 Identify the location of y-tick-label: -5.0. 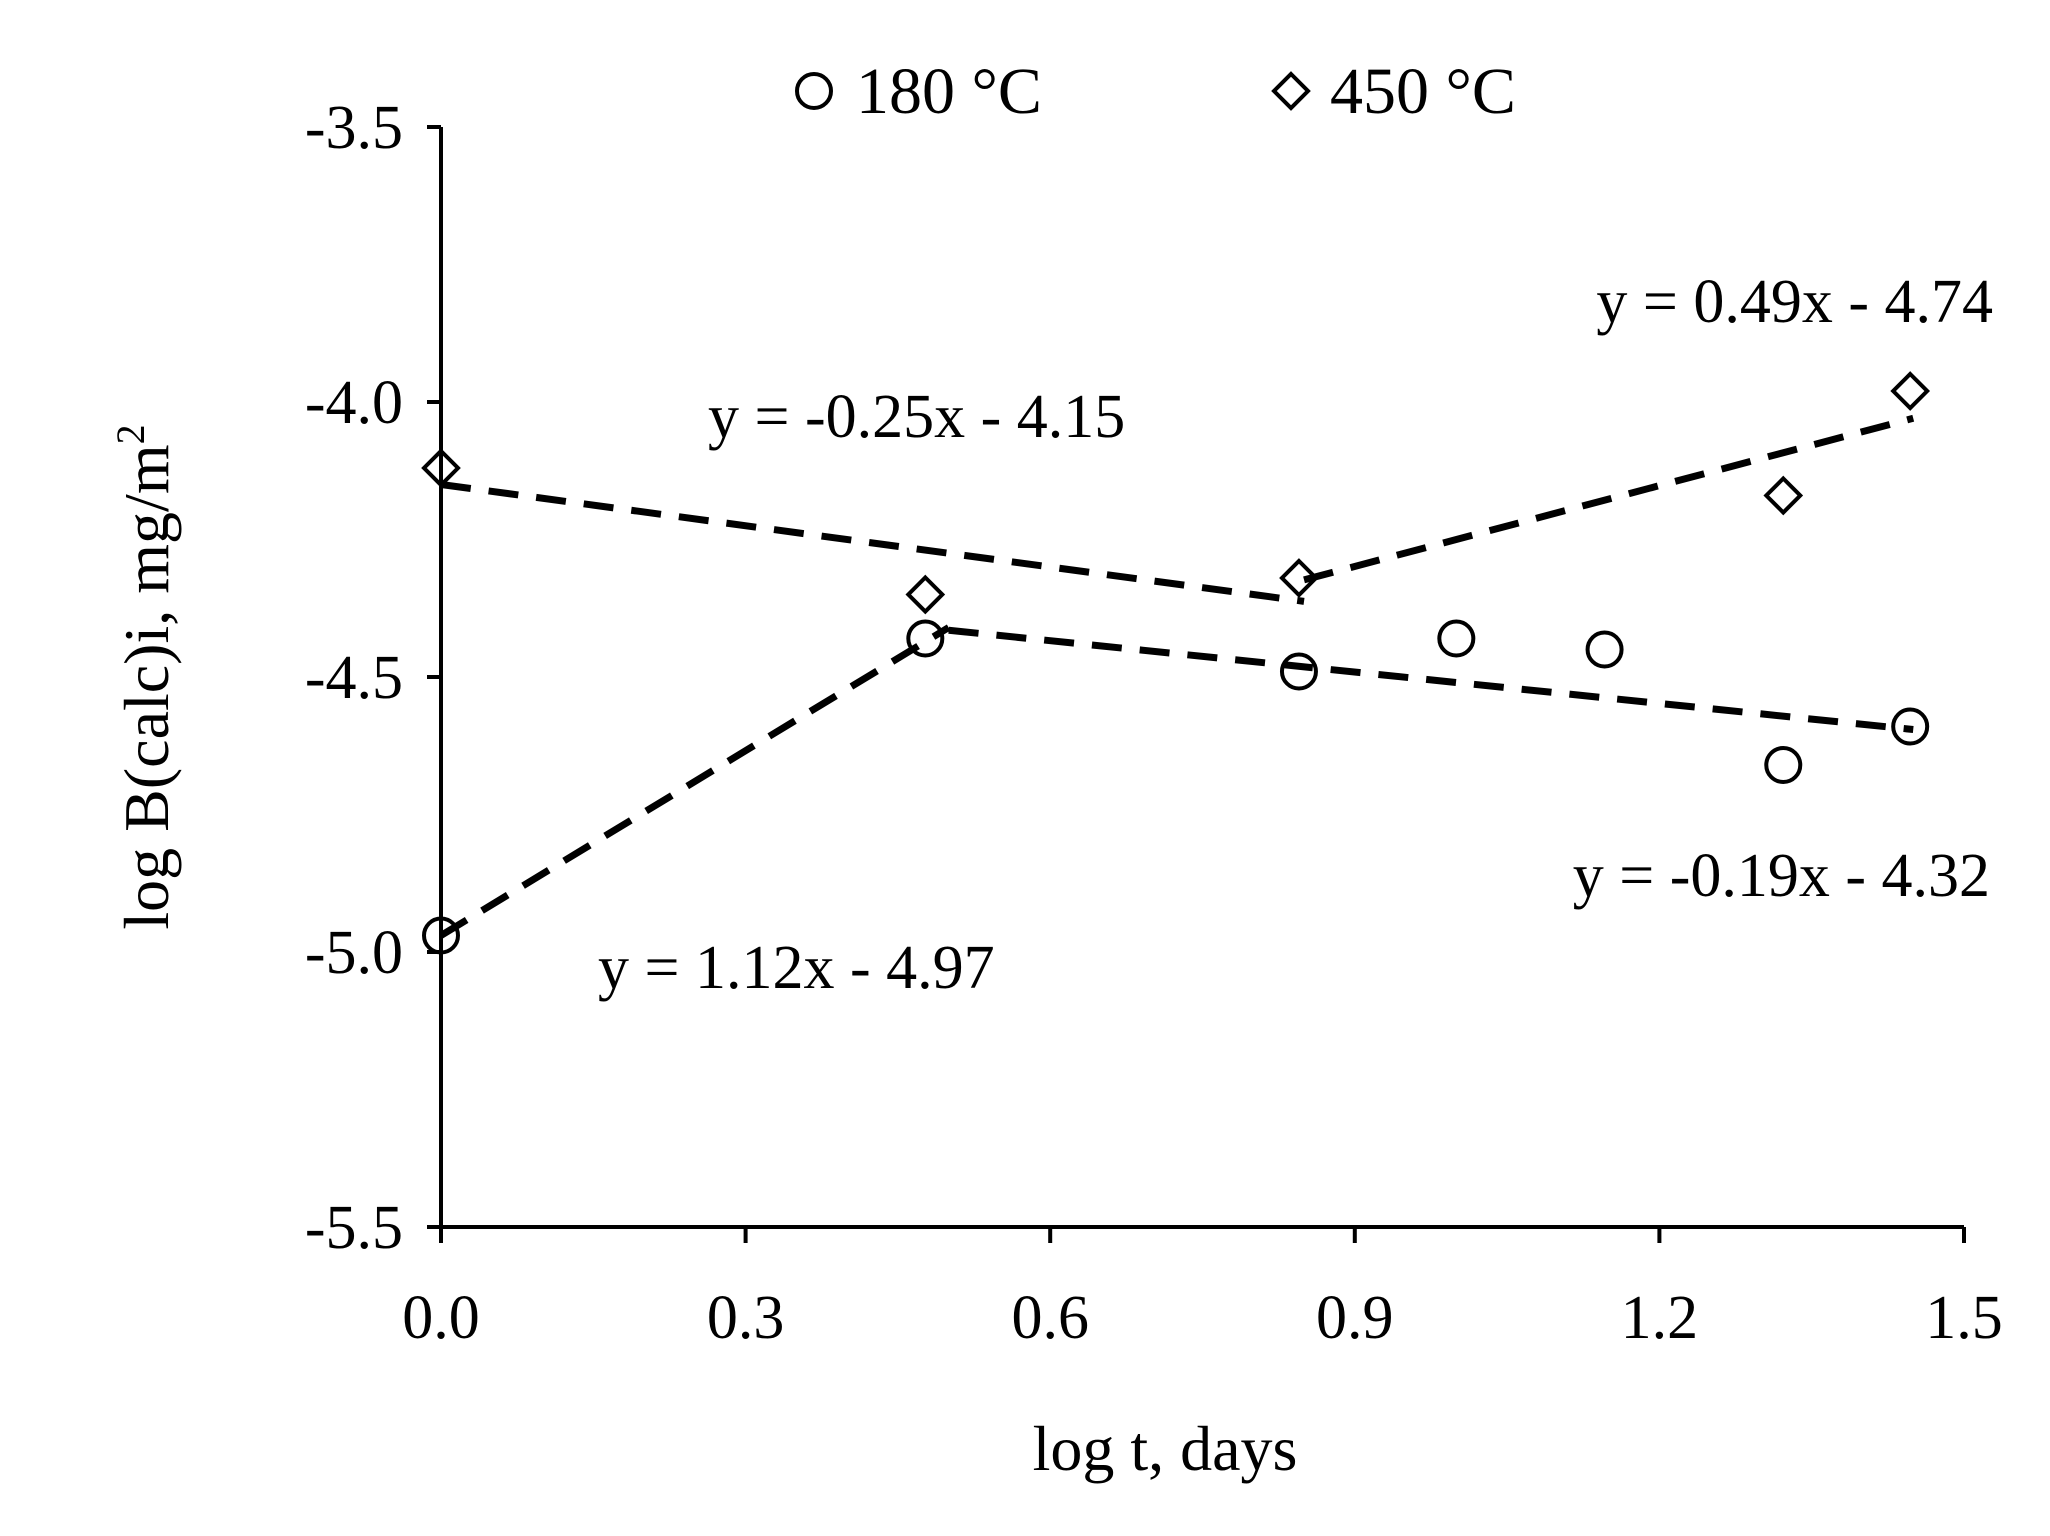
(354, 953).